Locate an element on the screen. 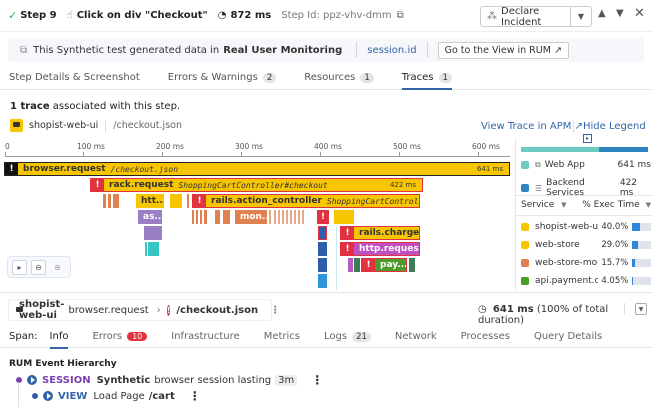 The width and height of the screenshot is (652, 407). server-icon: ☰ is located at coordinates (539, 188).